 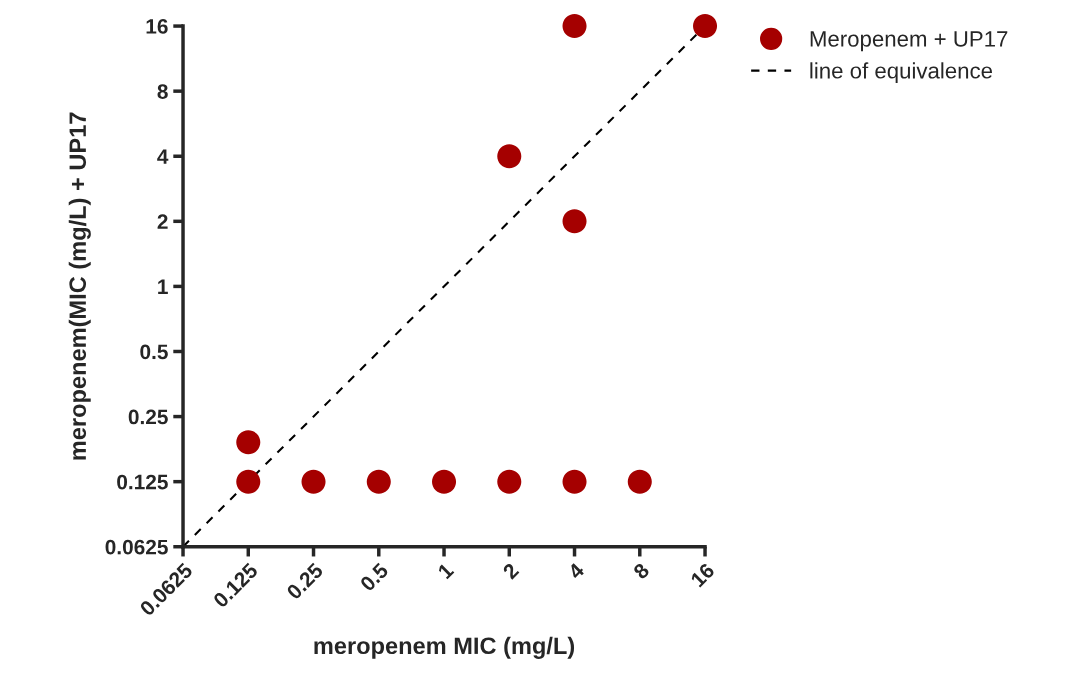 I want to click on y-tick-label: 0.0625, so click(x=136, y=547).